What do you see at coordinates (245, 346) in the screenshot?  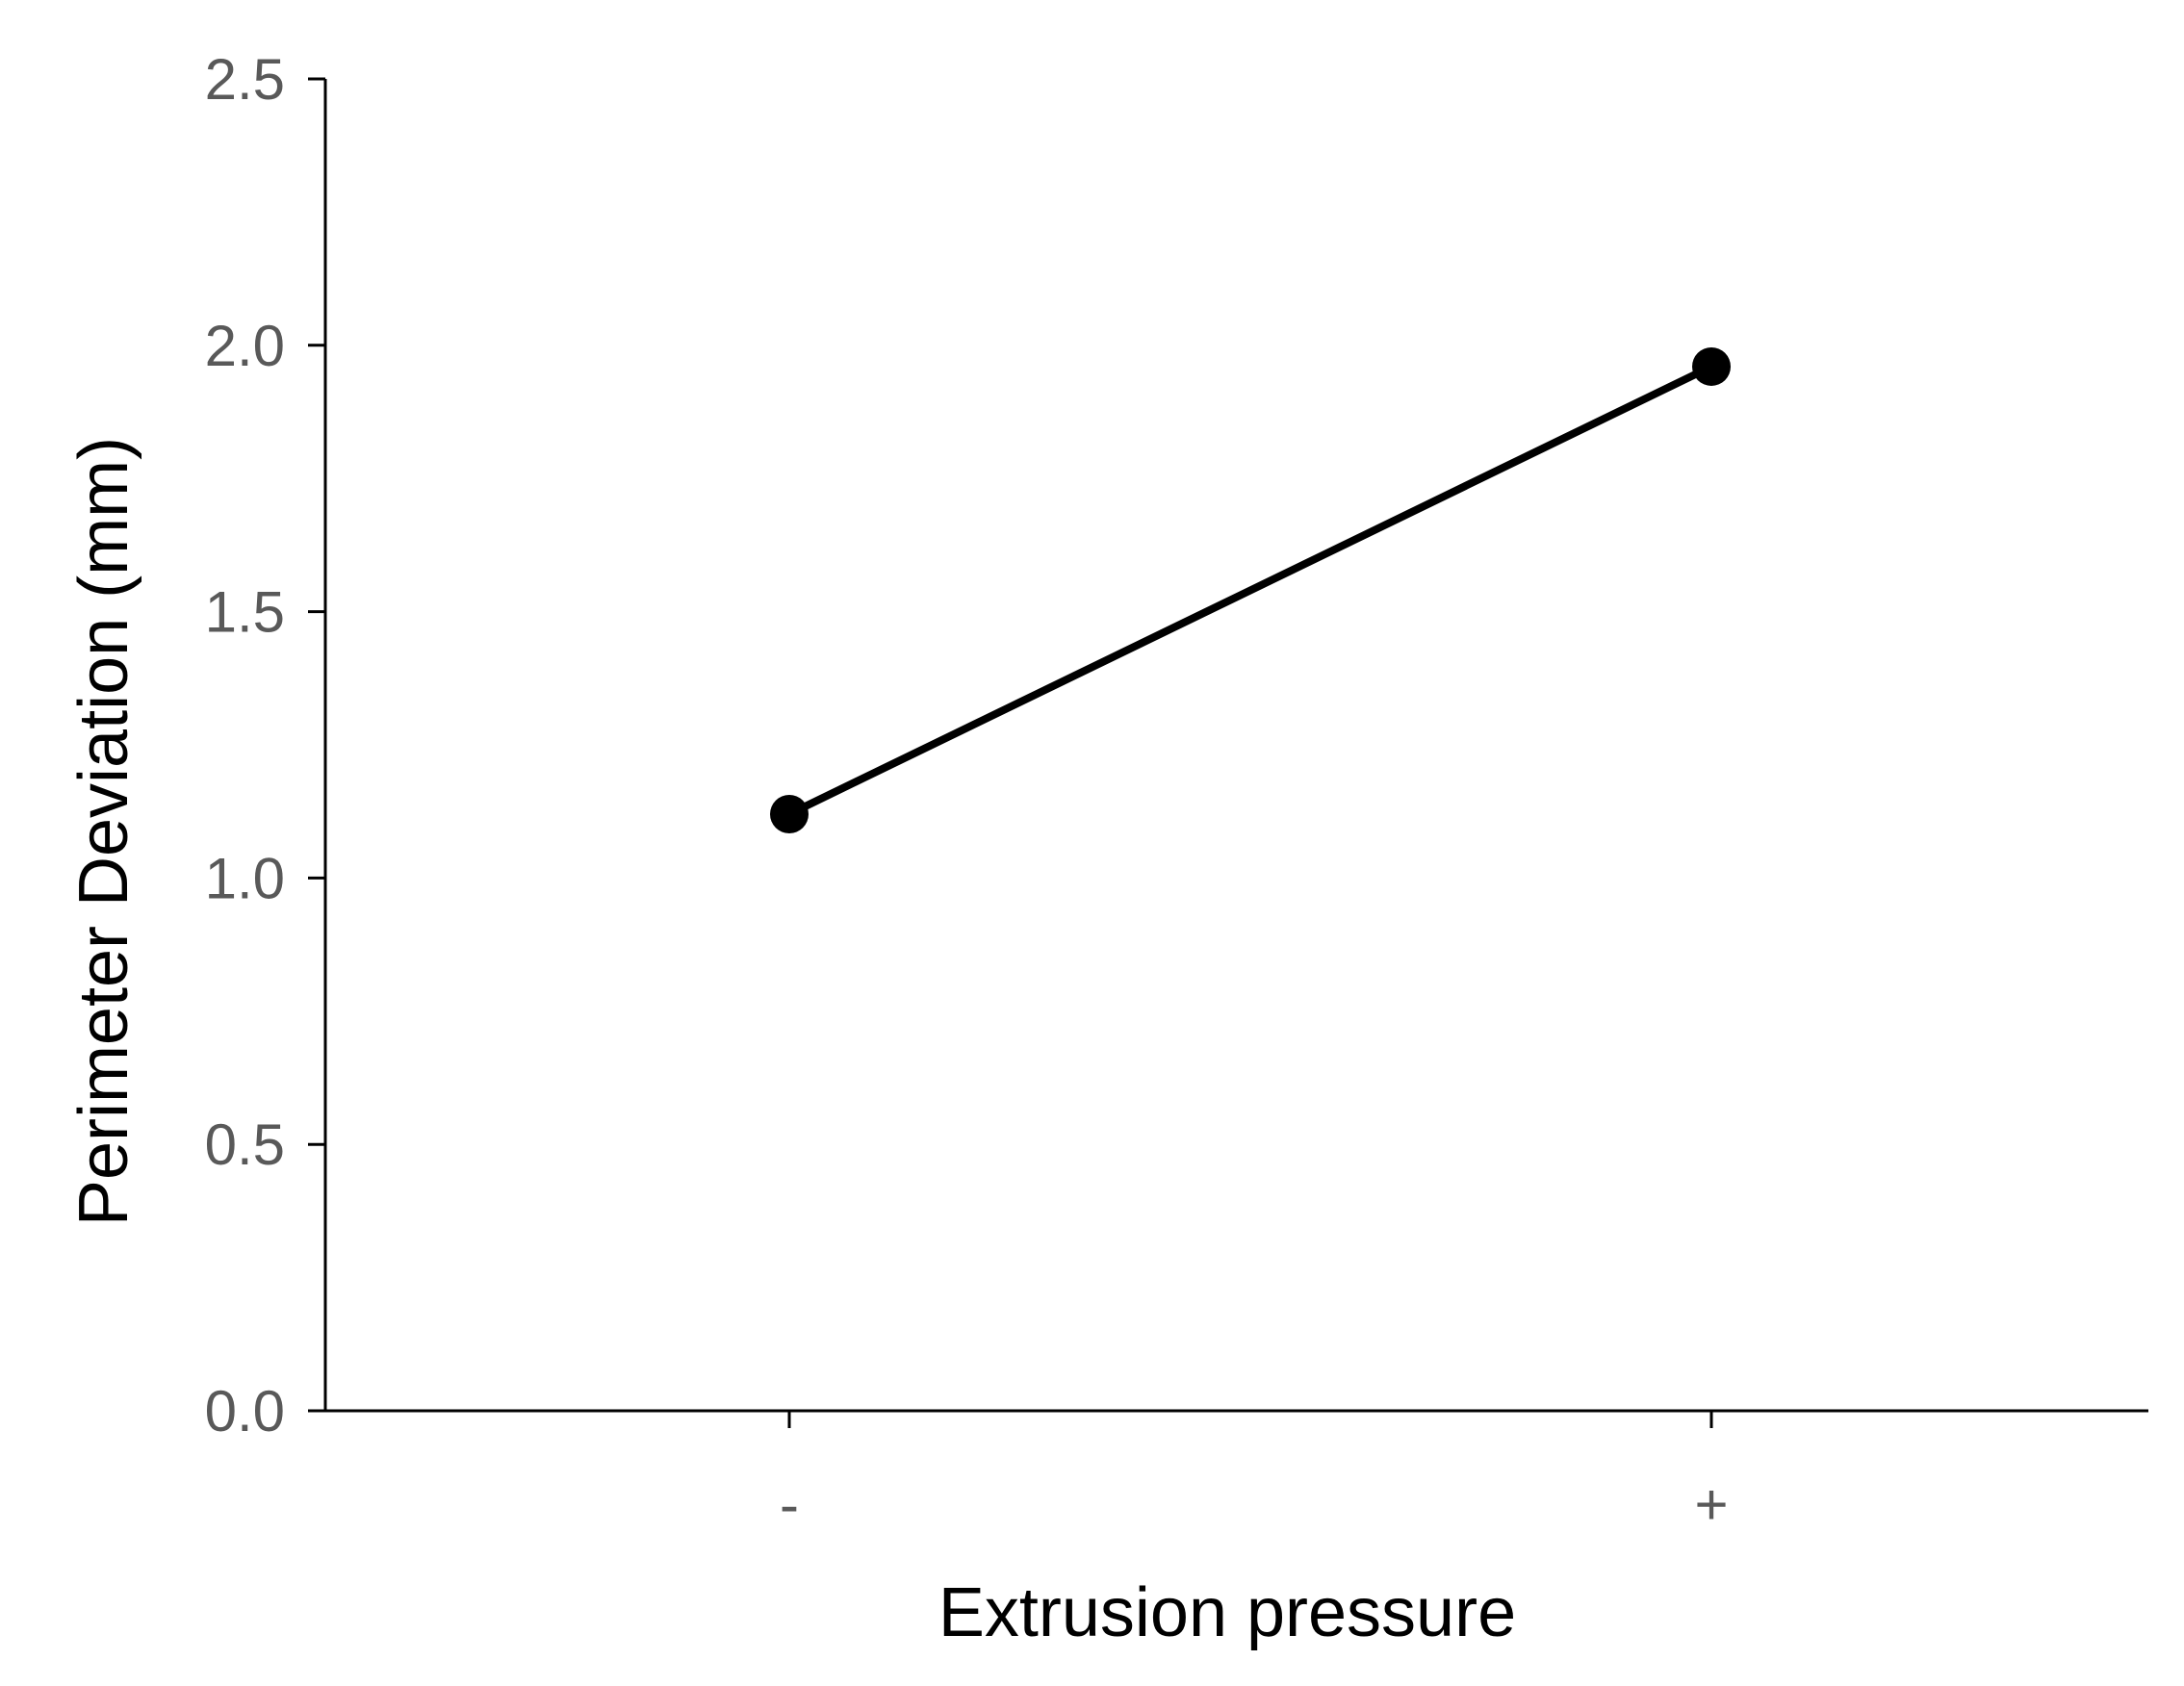 I see `y-tick-label: 2.0` at bounding box center [245, 346].